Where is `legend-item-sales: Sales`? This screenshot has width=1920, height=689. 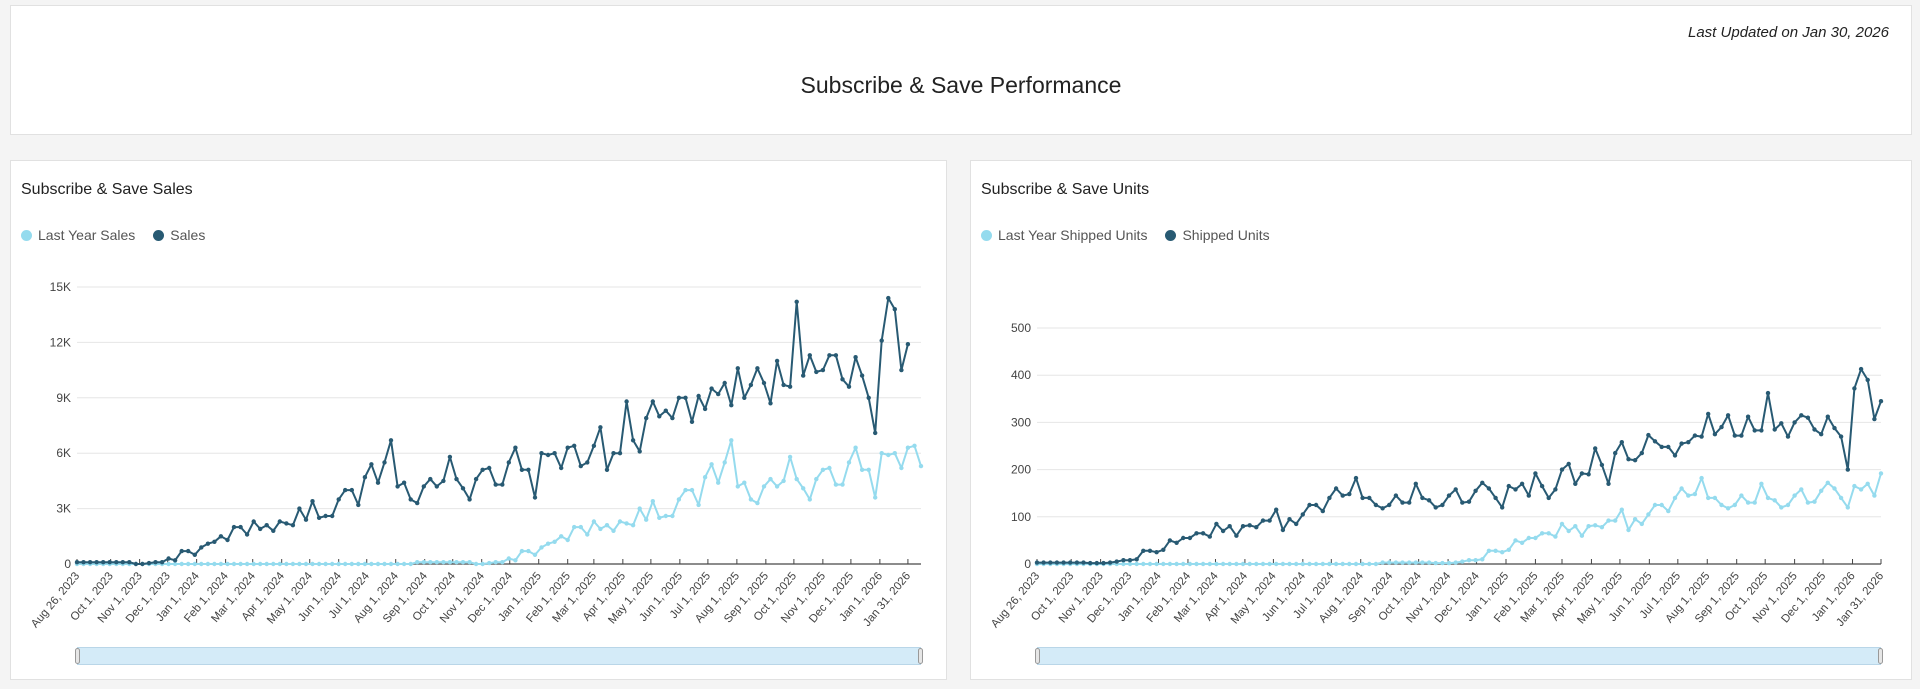 legend-item-sales: Sales is located at coordinates (179, 235).